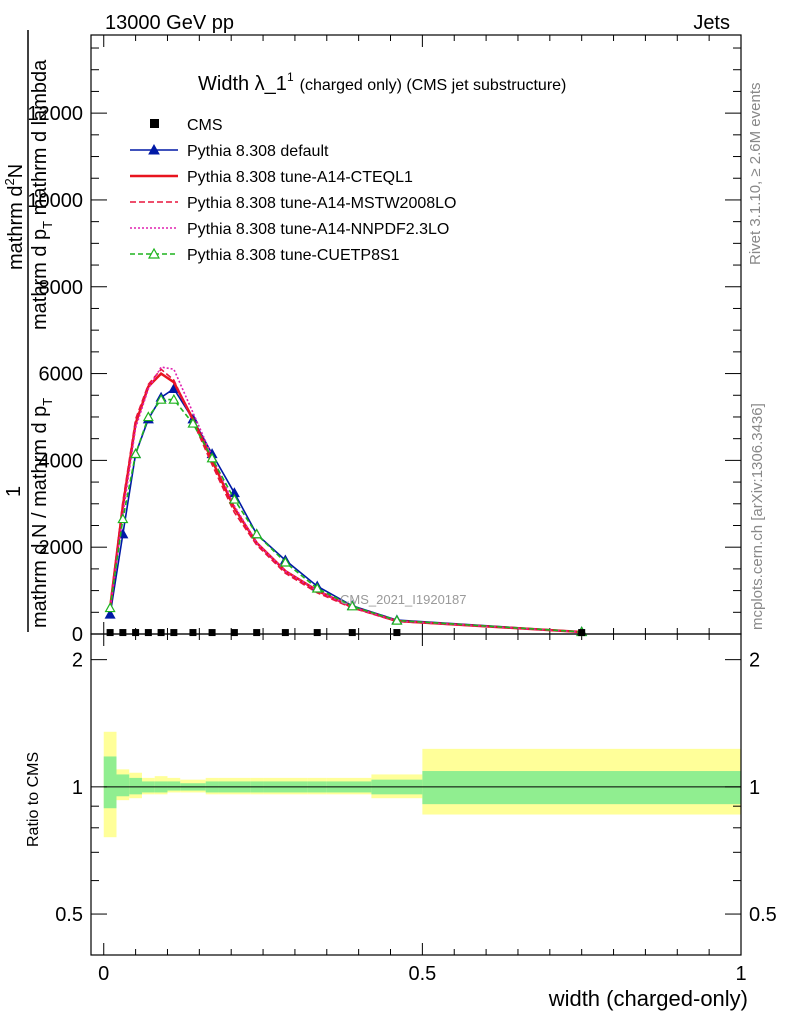  Describe the element at coordinates (648, 998) in the screenshot. I see `x-axis-label: width (charged-only)` at that location.